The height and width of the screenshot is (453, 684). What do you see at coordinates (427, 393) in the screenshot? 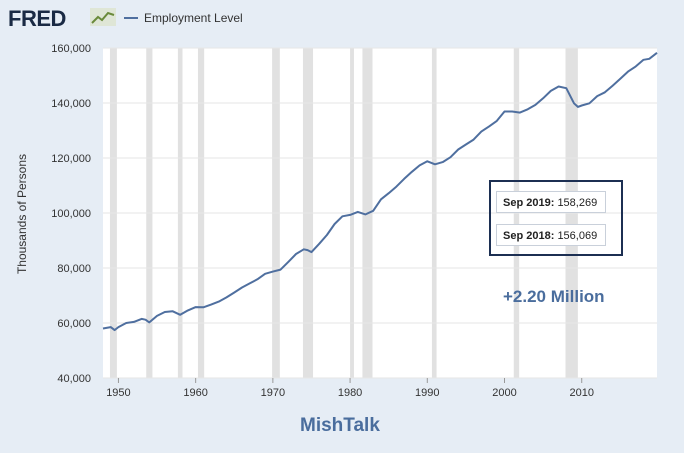
I see `x-tick-label: 1990` at bounding box center [427, 393].